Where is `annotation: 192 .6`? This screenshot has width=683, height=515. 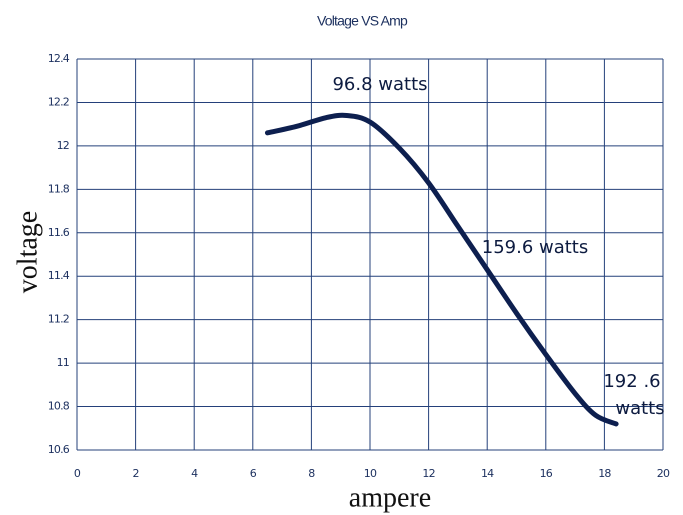
annotation: 192 .6 is located at coordinates (631, 381).